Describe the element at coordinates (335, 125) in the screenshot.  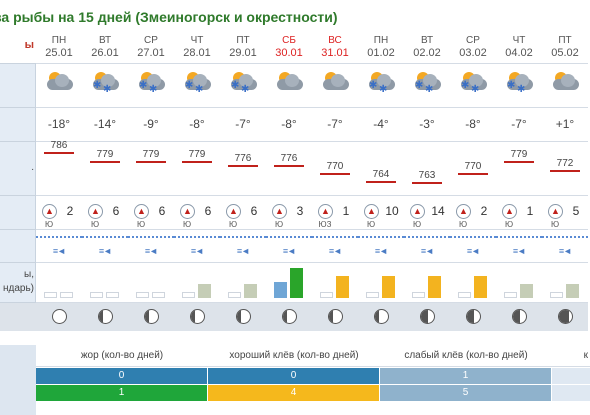
I see `temperature-cell: -7°` at that location.